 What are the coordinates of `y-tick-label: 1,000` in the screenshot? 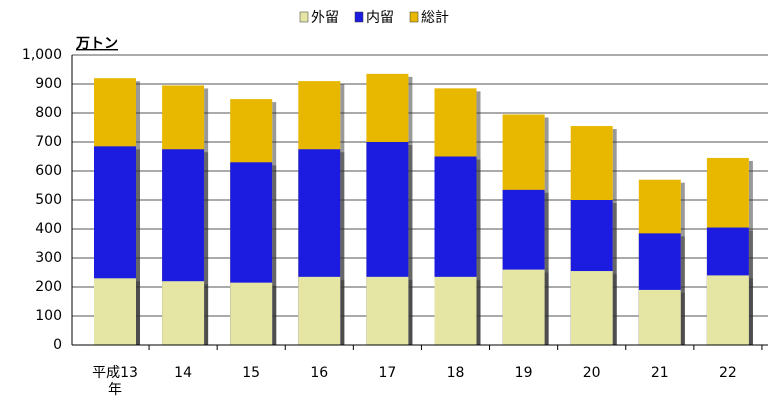 It's located at (42, 55).